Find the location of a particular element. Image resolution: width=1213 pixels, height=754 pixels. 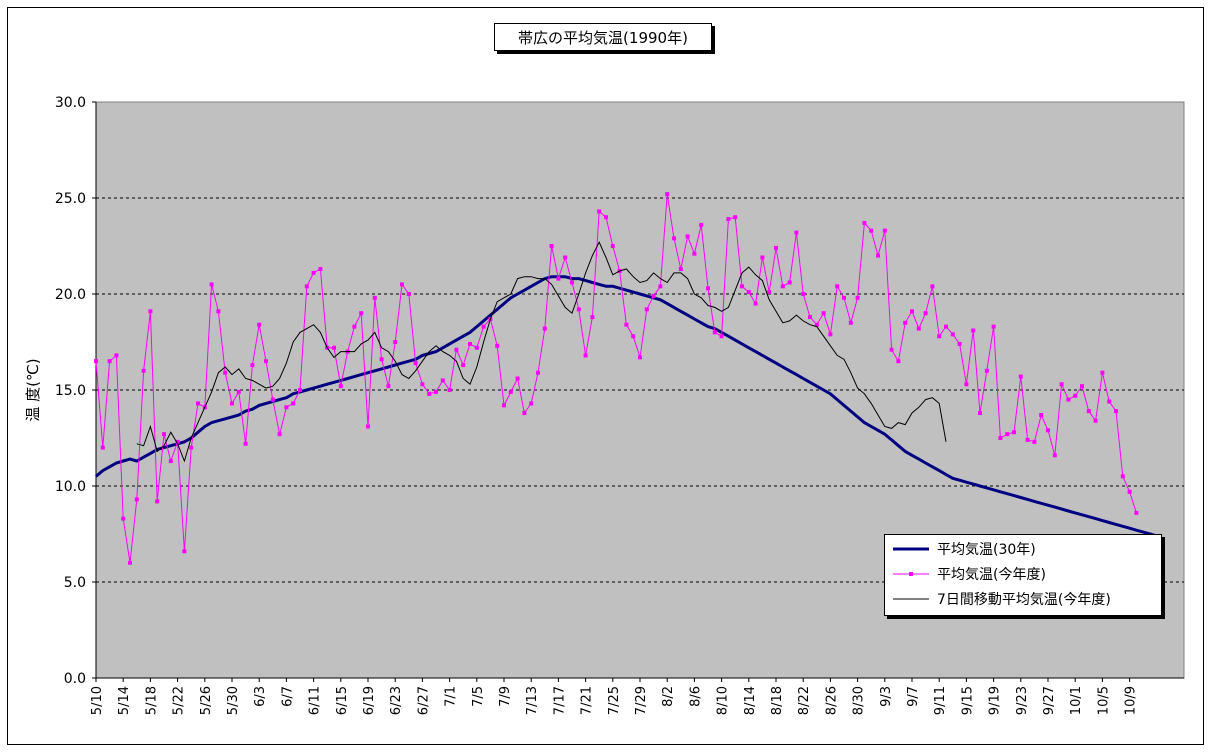

y-tick-label: 15.0 is located at coordinates (70, 391).